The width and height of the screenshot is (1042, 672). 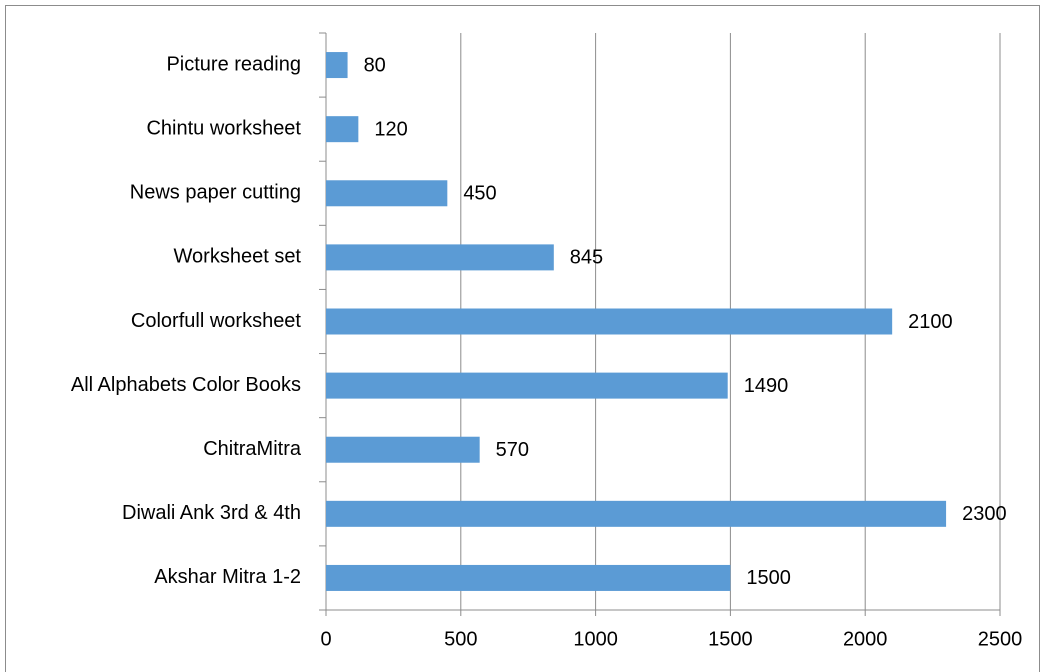 I want to click on y-tick-label: All Alphabets Color Books, so click(x=186, y=385).